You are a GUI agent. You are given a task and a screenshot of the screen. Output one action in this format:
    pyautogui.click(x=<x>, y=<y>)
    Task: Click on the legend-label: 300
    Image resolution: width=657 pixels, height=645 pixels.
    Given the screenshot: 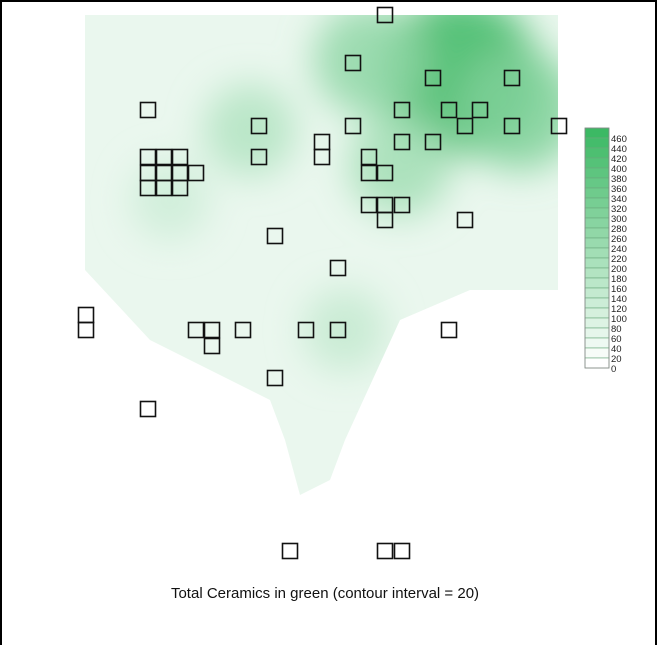 What is the action you would take?
    pyautogui.click(x=619, y=219)
    